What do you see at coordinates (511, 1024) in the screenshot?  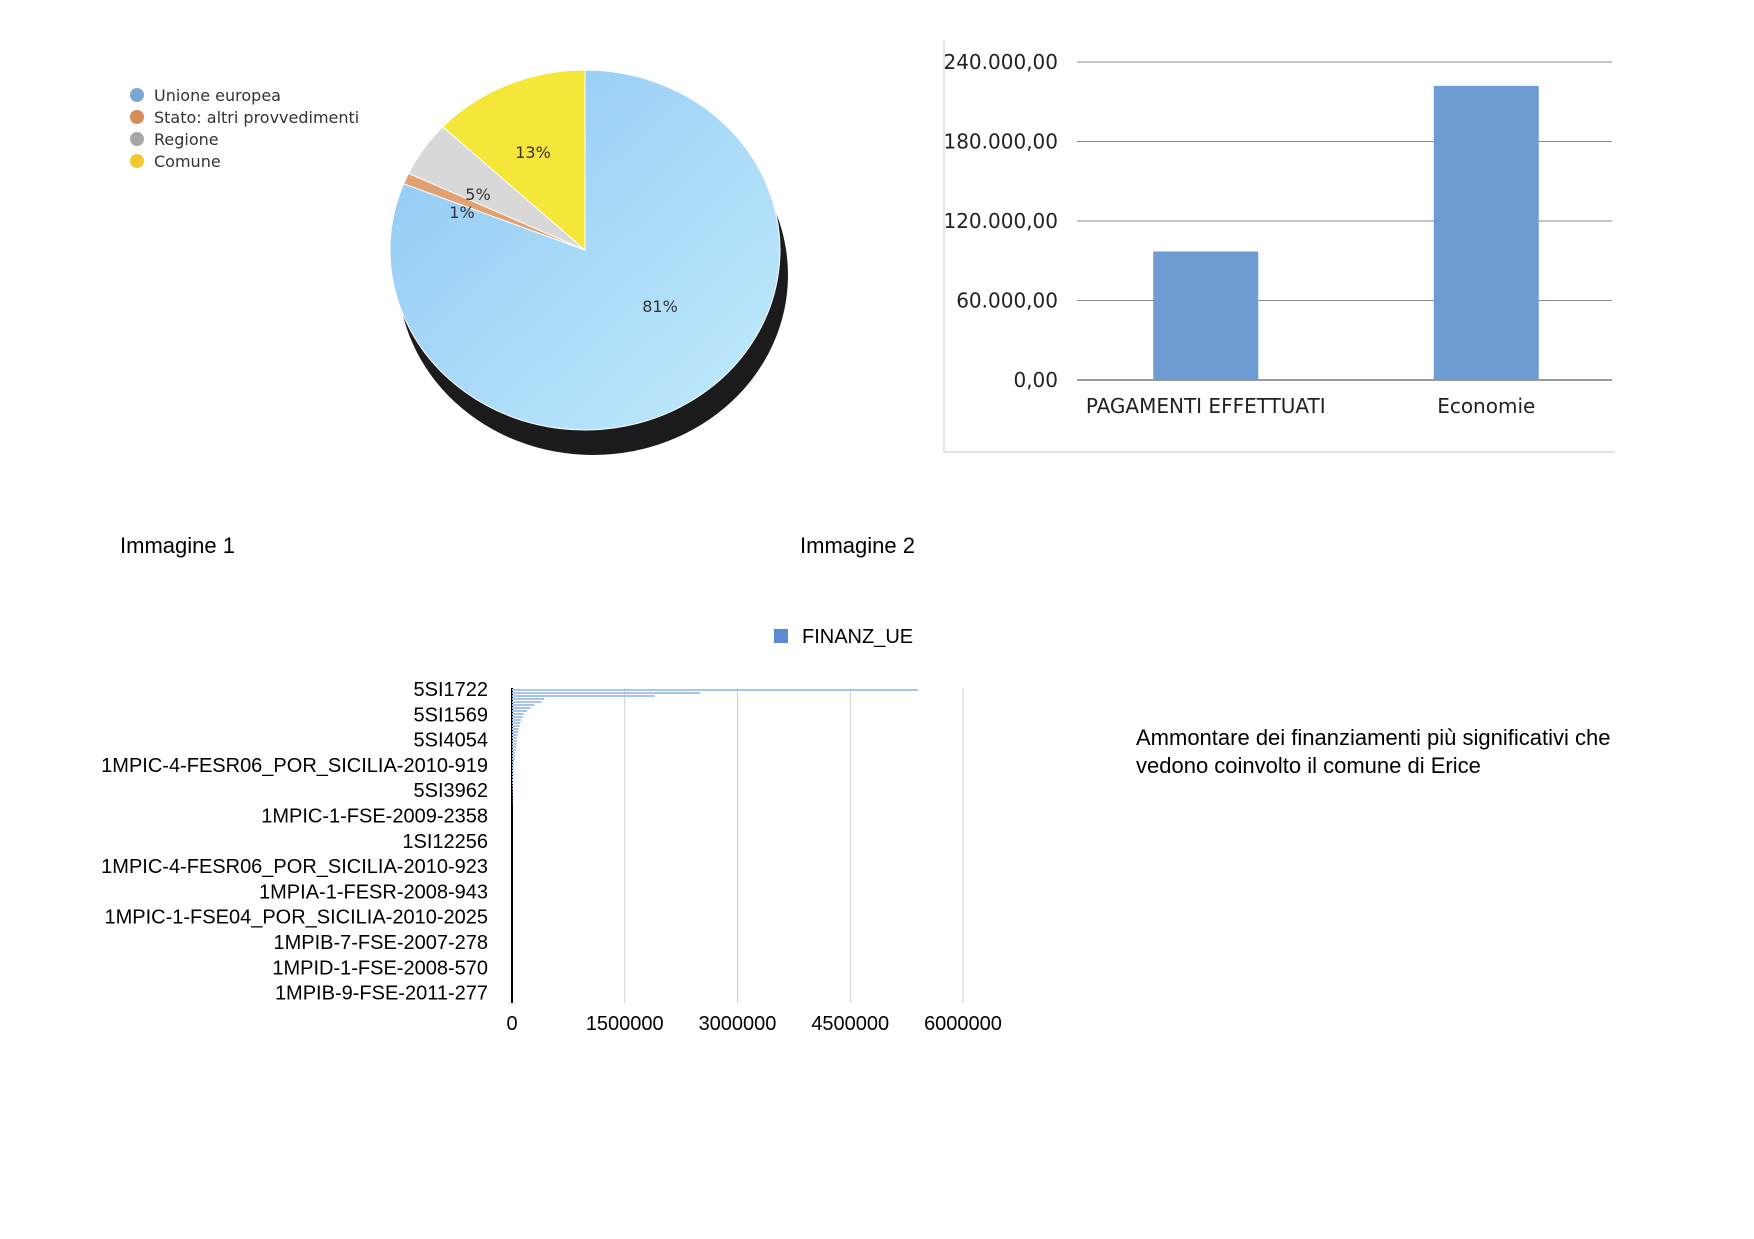 I see `x-tick-label: 0` at bounding box center [511, 1024].